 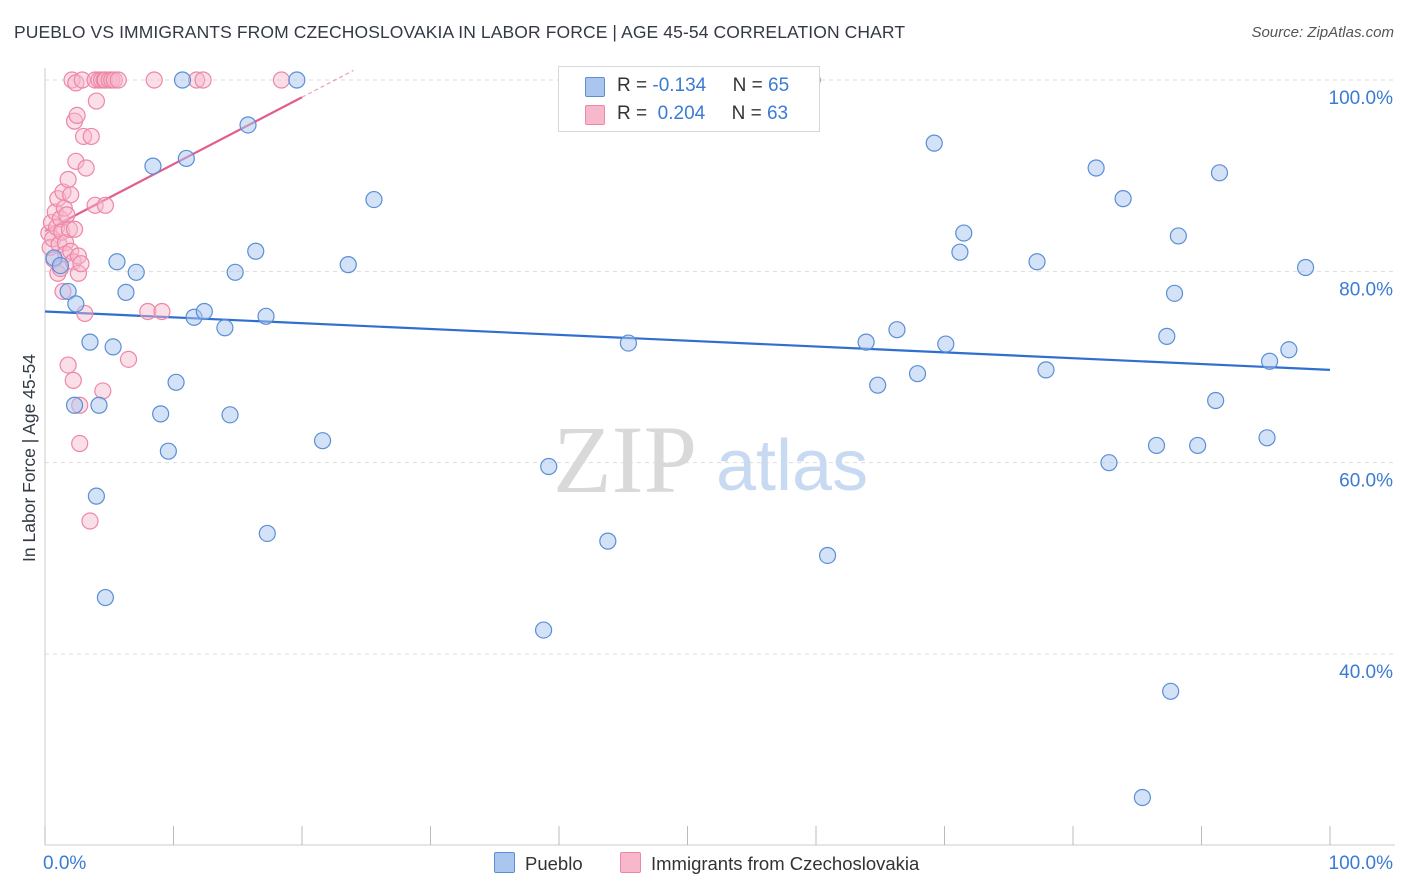 What do you see at coordinates (687, 340) in the screenshot?
I see `pueblo-trend-line` at bounding box center [687, 340].